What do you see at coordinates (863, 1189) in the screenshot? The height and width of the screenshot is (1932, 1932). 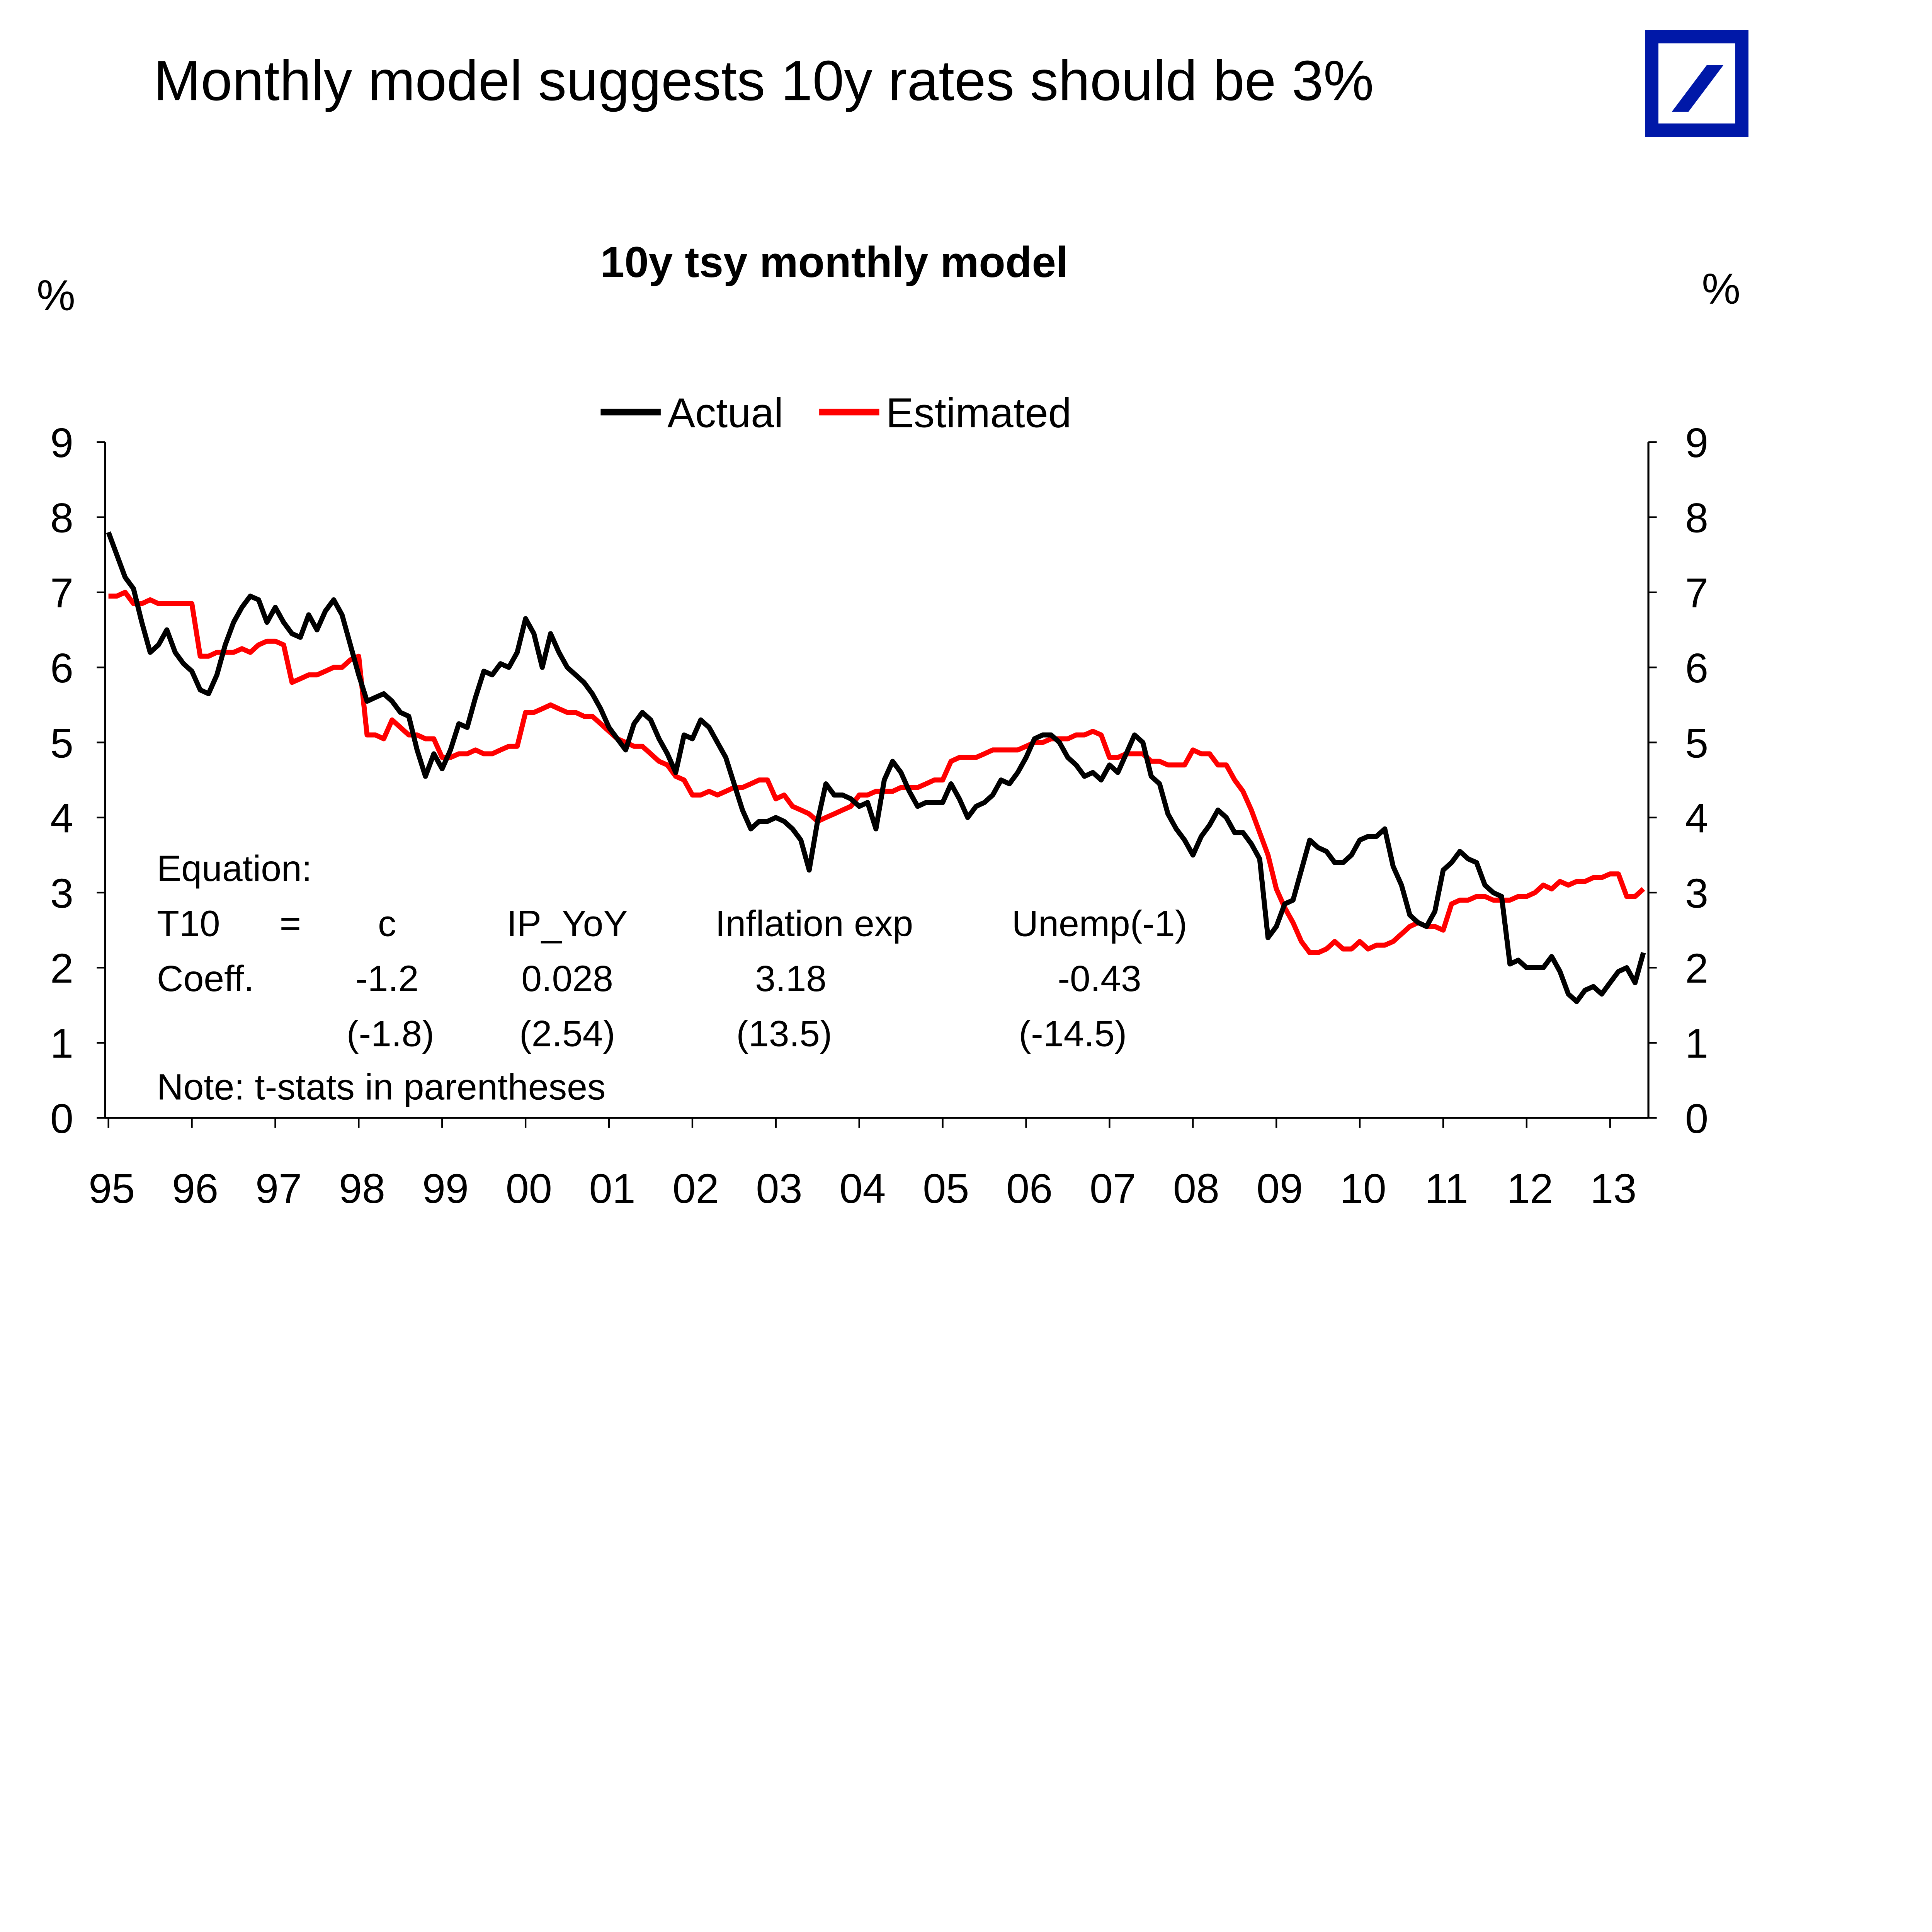 I see `x-tick-label: 04` at bounding box center [863, 1189].